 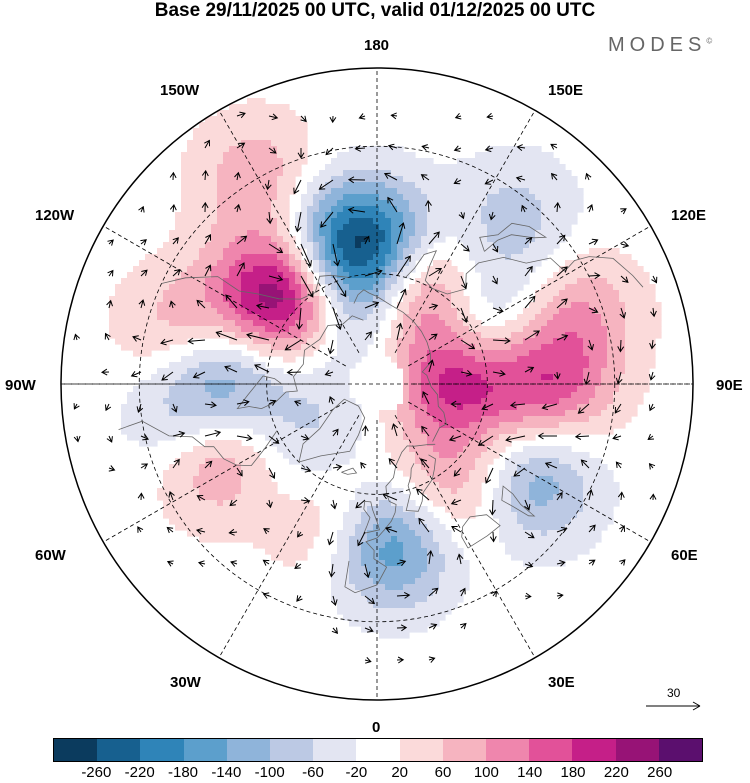 I want to click on colorbar-tick-label: 180, so click(x=573, y=772).